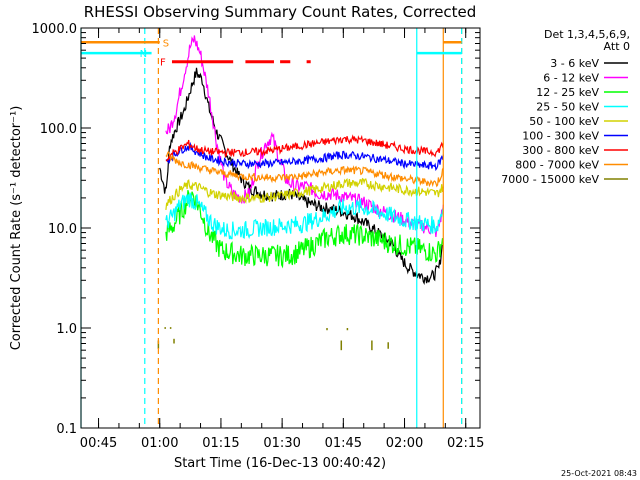 This screenshot has height=480, width=640. Describe the element at coordinates (404, 443) in the screenshot. I see `x-tick-label: 02:00` at that location.